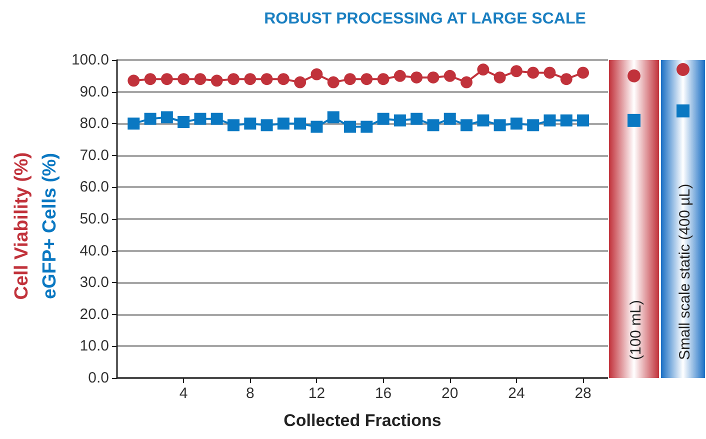 Image resolution: width=706 pixels, height=439 pixels. Describe the element at coordinates (22, 226) in the screenshot. I see `text: Cell Viability (%)` at that location.